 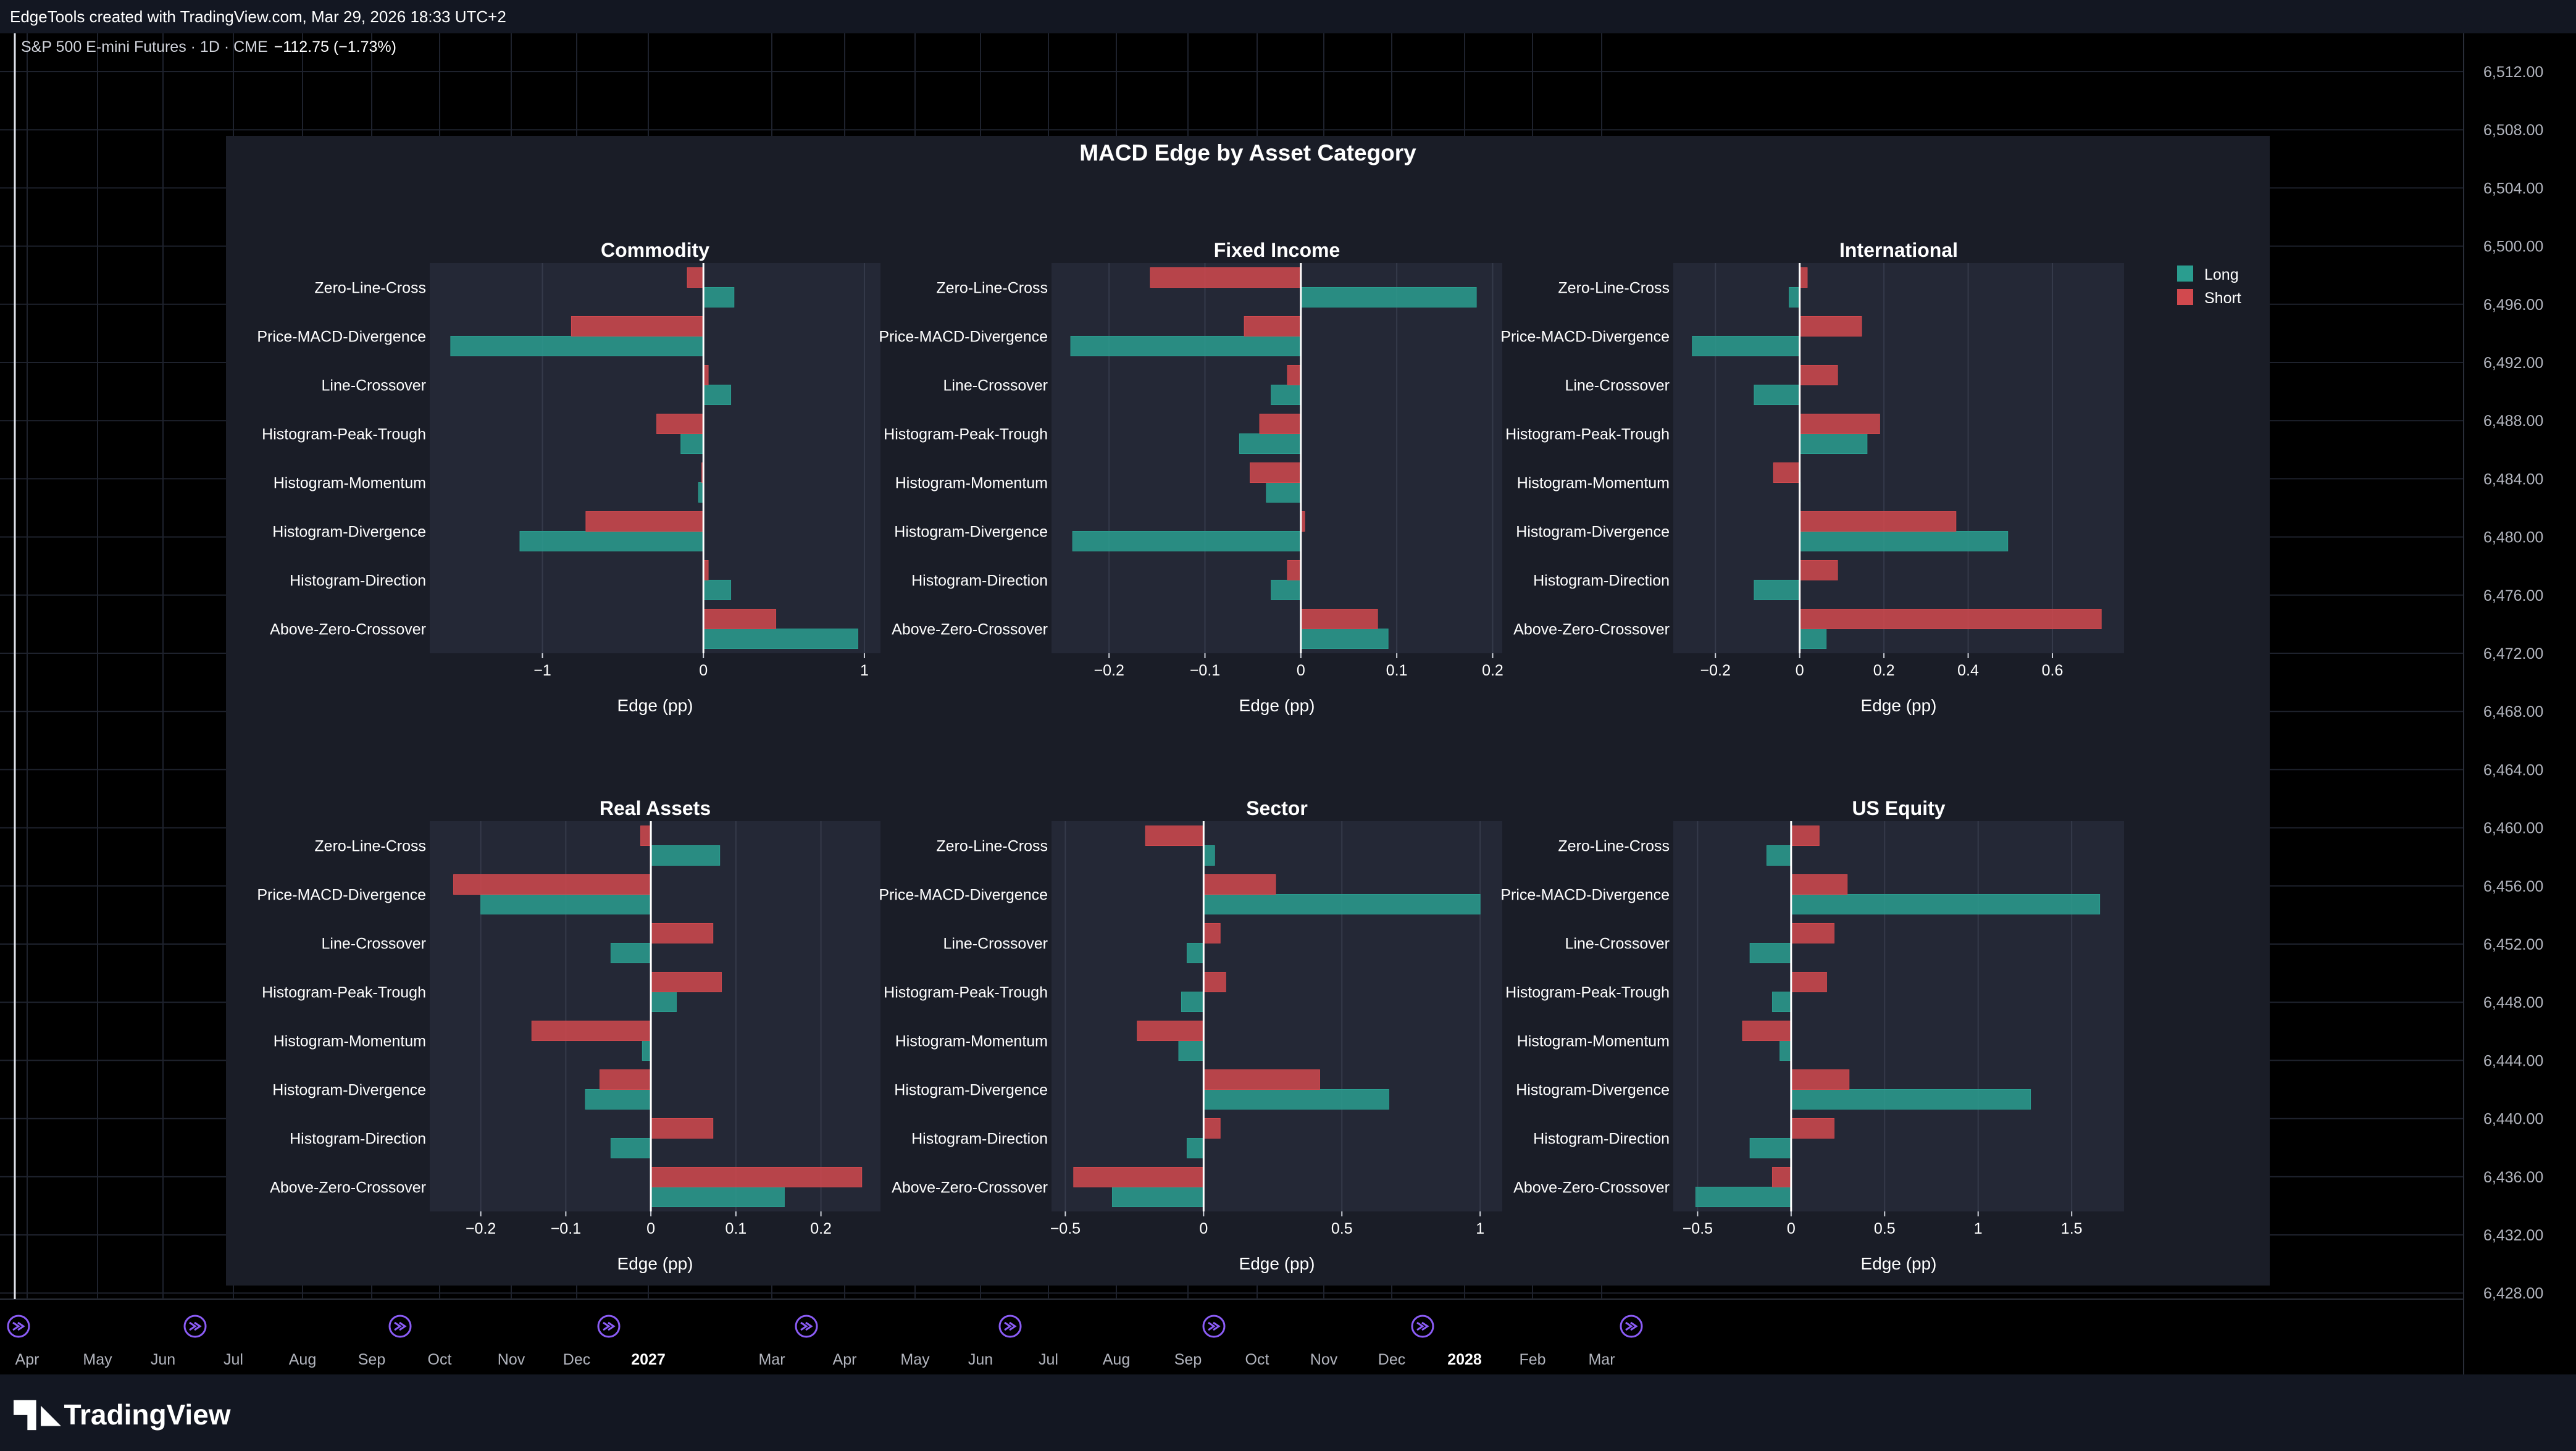 What do you see at coordinates (344, 434) in the screenshot?
I see `y-tick-label: Histogram-Peak-Trough` at bounding box center [344, 434].